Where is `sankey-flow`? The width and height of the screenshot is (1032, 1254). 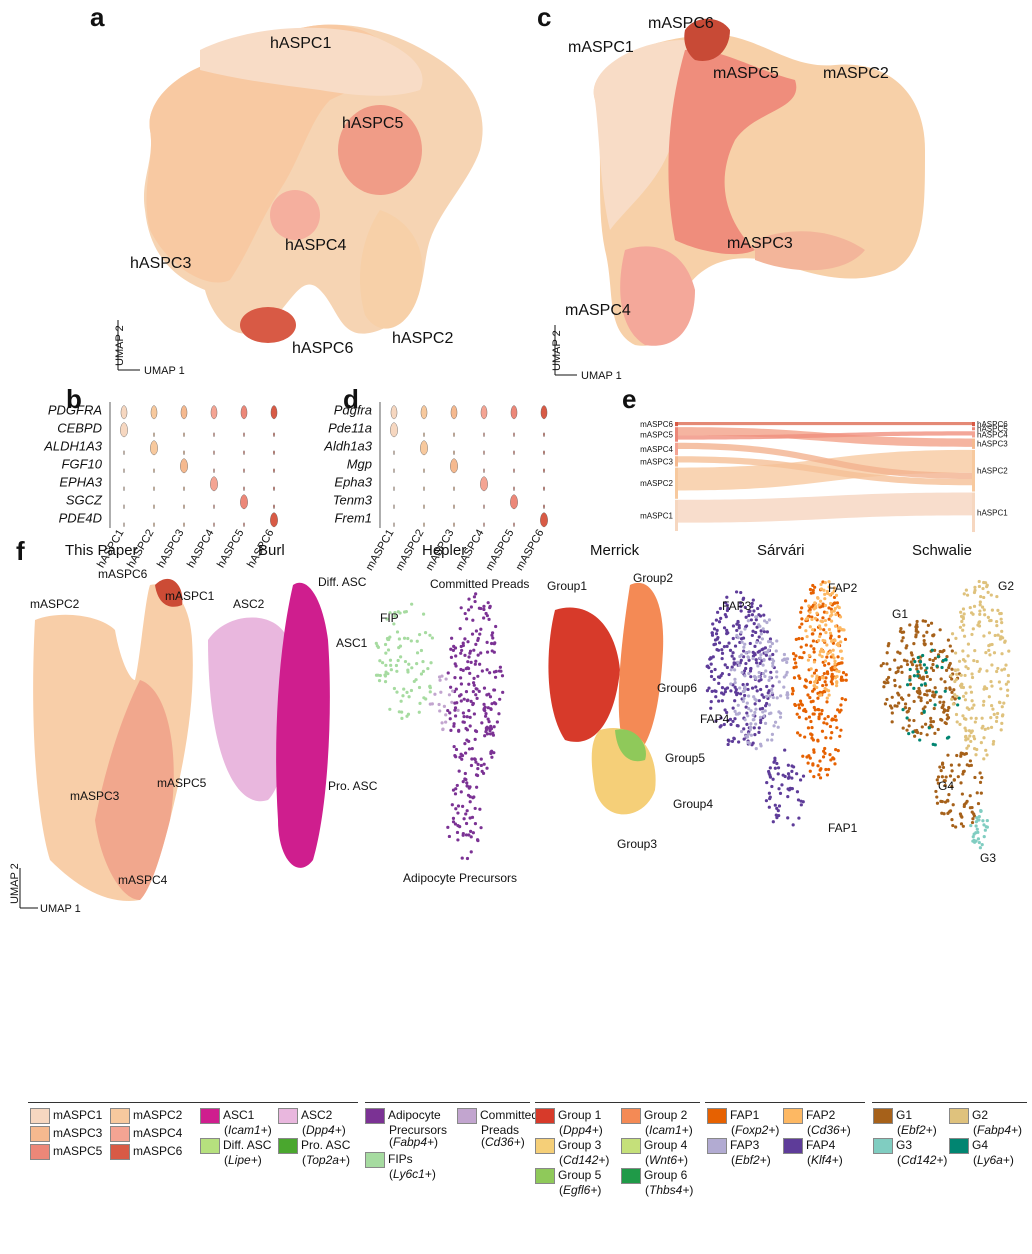
sankey-flow is located at coordinates (825, 471).